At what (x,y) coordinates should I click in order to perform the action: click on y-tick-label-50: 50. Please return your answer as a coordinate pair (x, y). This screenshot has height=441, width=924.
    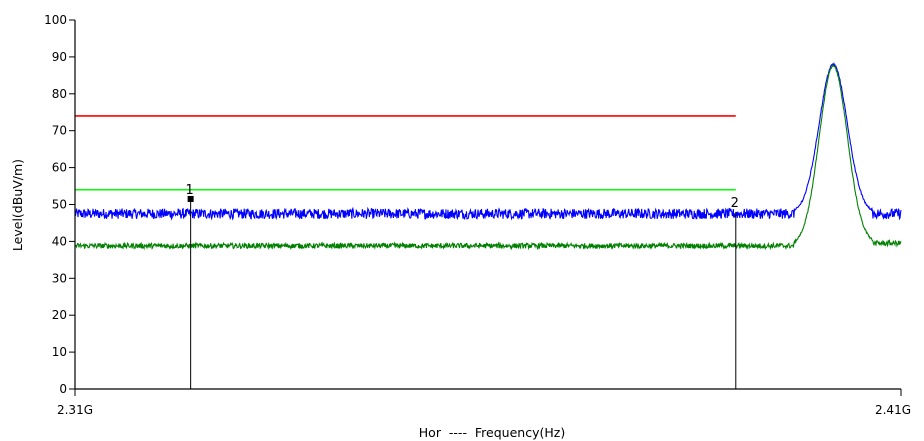
    Looking at the image, I should click on (59, 205).